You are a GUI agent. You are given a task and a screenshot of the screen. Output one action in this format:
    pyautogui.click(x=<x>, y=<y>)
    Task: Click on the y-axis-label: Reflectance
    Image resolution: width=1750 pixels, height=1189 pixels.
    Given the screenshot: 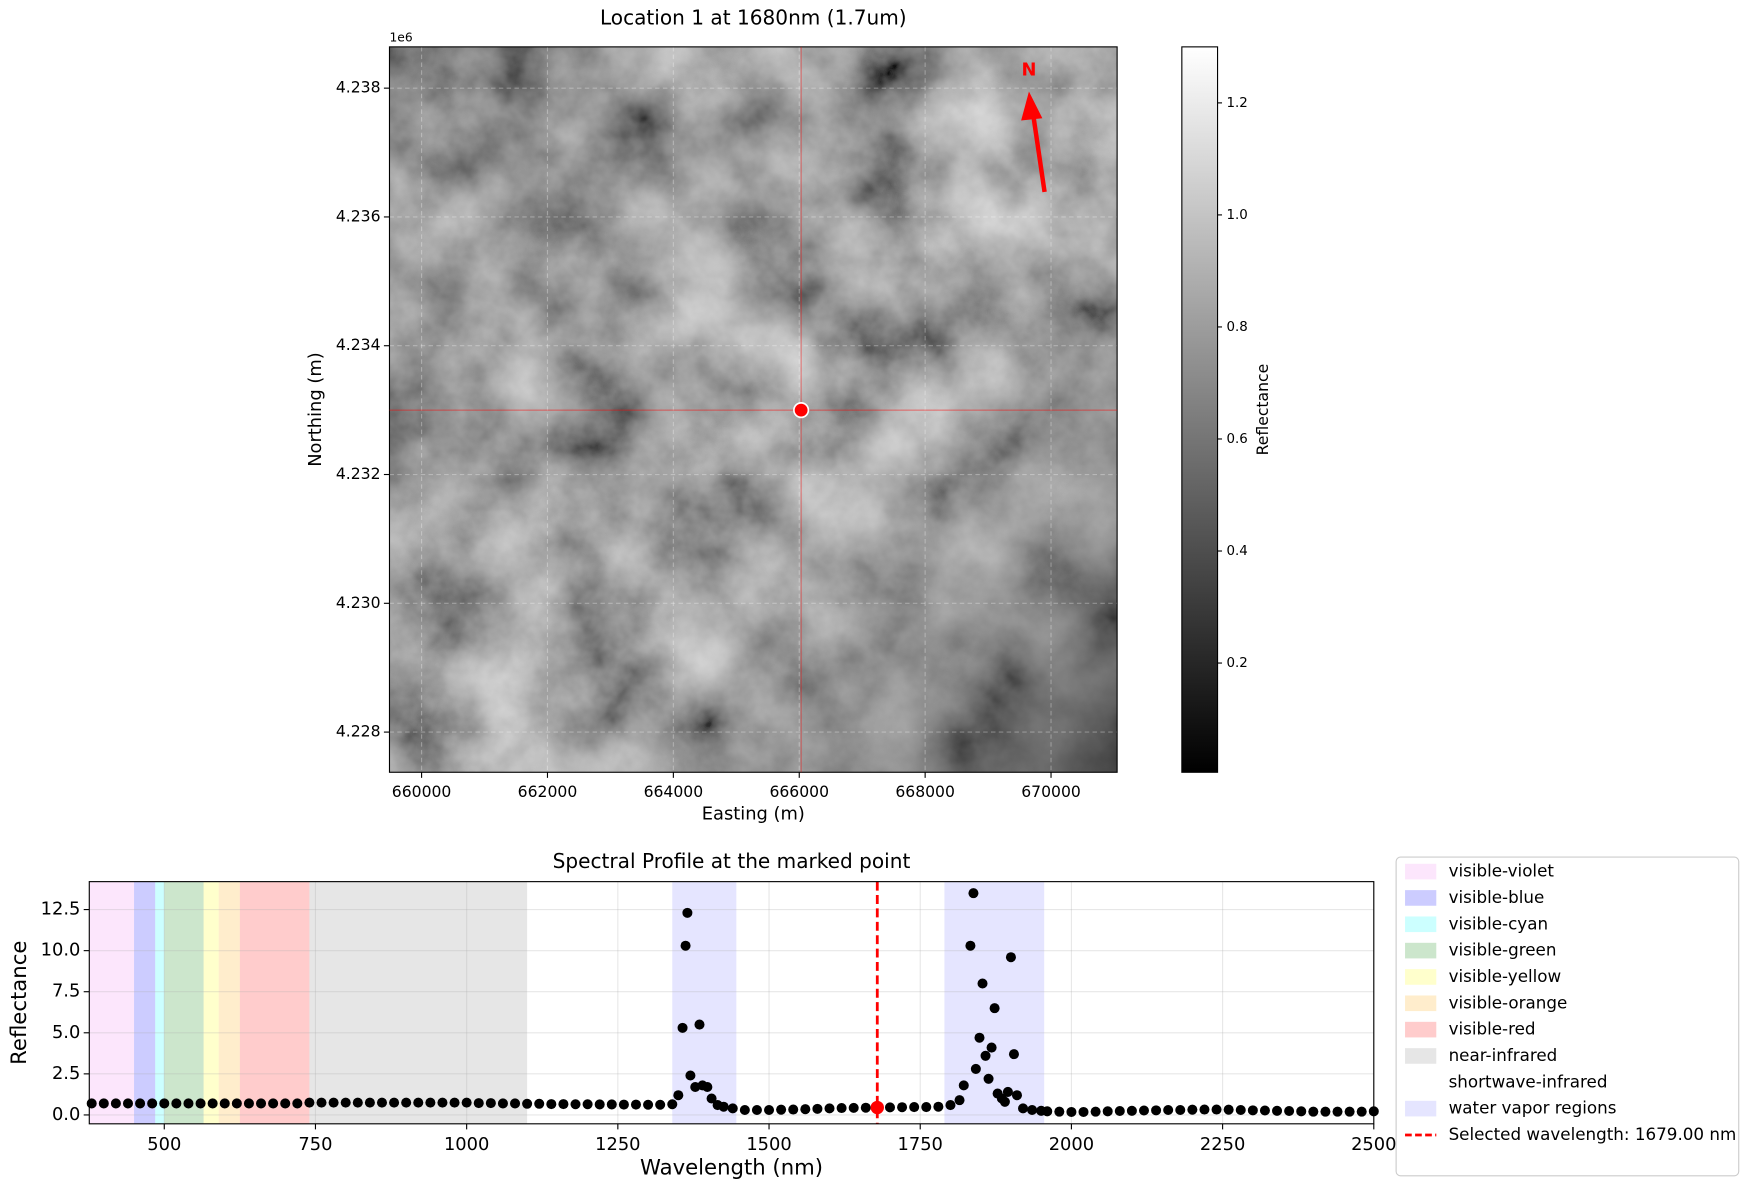 What is the action you would take?
    pyautogui.click(x=18, y=1003)
    